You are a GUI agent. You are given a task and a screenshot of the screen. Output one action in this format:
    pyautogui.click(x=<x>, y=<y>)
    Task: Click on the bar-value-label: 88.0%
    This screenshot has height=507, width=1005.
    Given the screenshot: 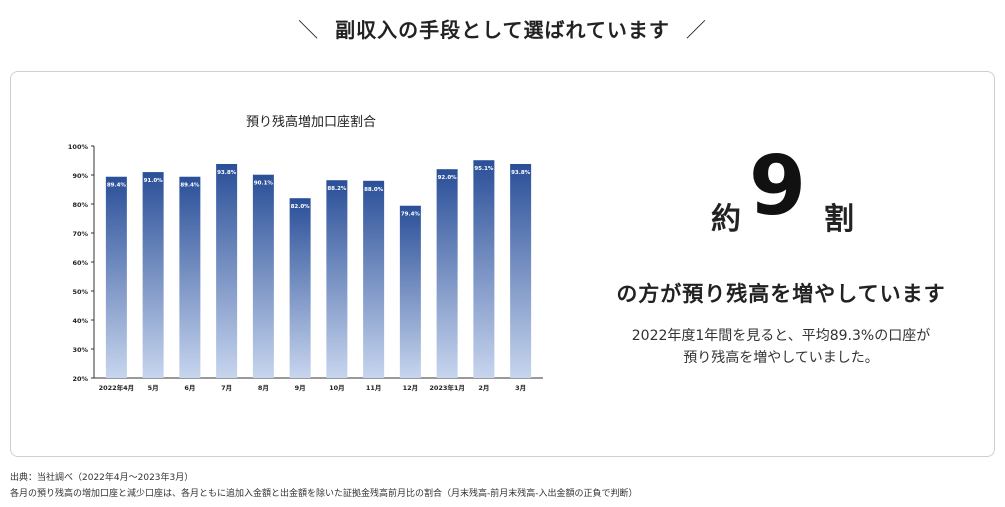 What is the action you would take?
    pyautogui.click(x=374, y=190)
    